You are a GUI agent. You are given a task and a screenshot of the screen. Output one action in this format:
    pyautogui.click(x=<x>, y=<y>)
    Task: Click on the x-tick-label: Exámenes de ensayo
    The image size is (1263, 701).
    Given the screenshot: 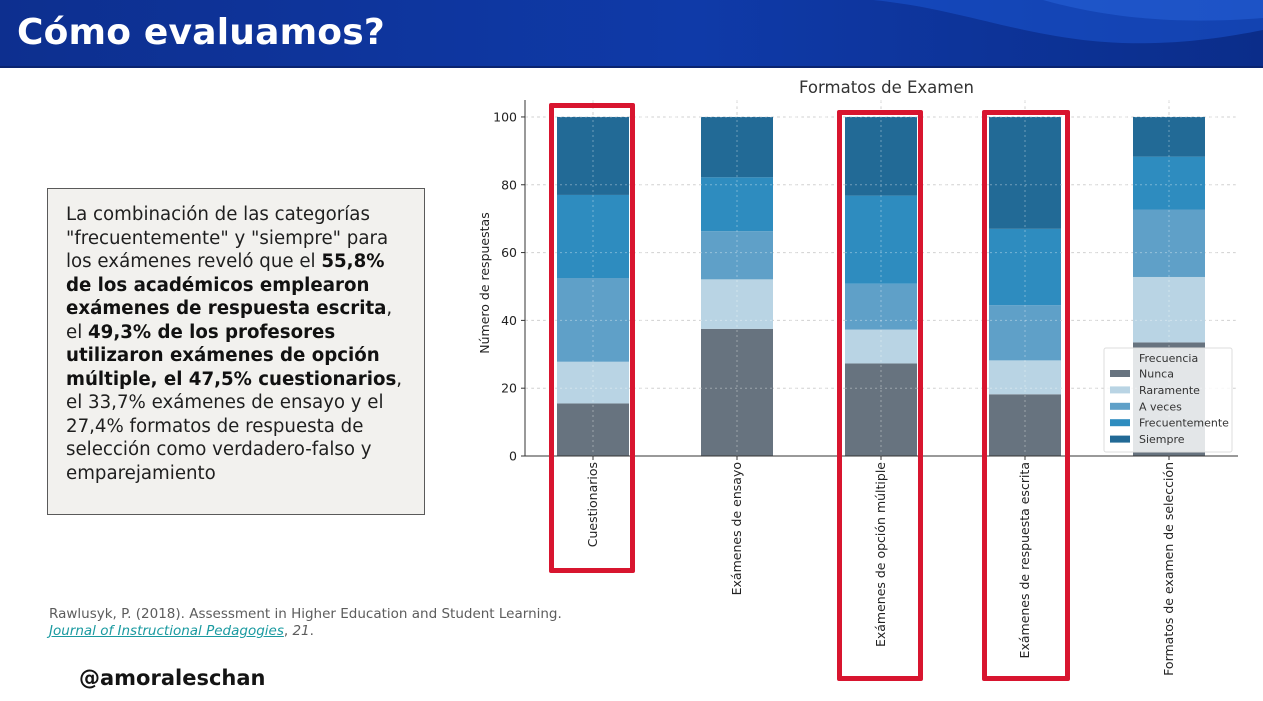 What is the action you would take?
    pyautogui.click(x=736, y=528)
    